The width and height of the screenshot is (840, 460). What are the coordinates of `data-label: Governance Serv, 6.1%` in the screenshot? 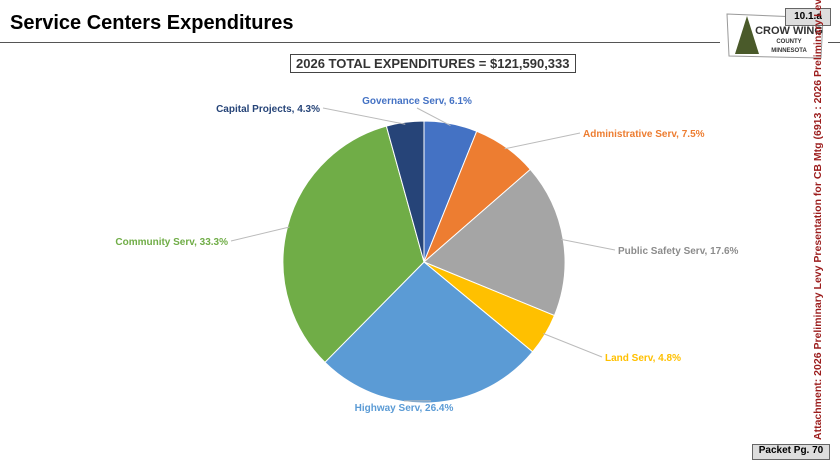 It's located at (417, 101).